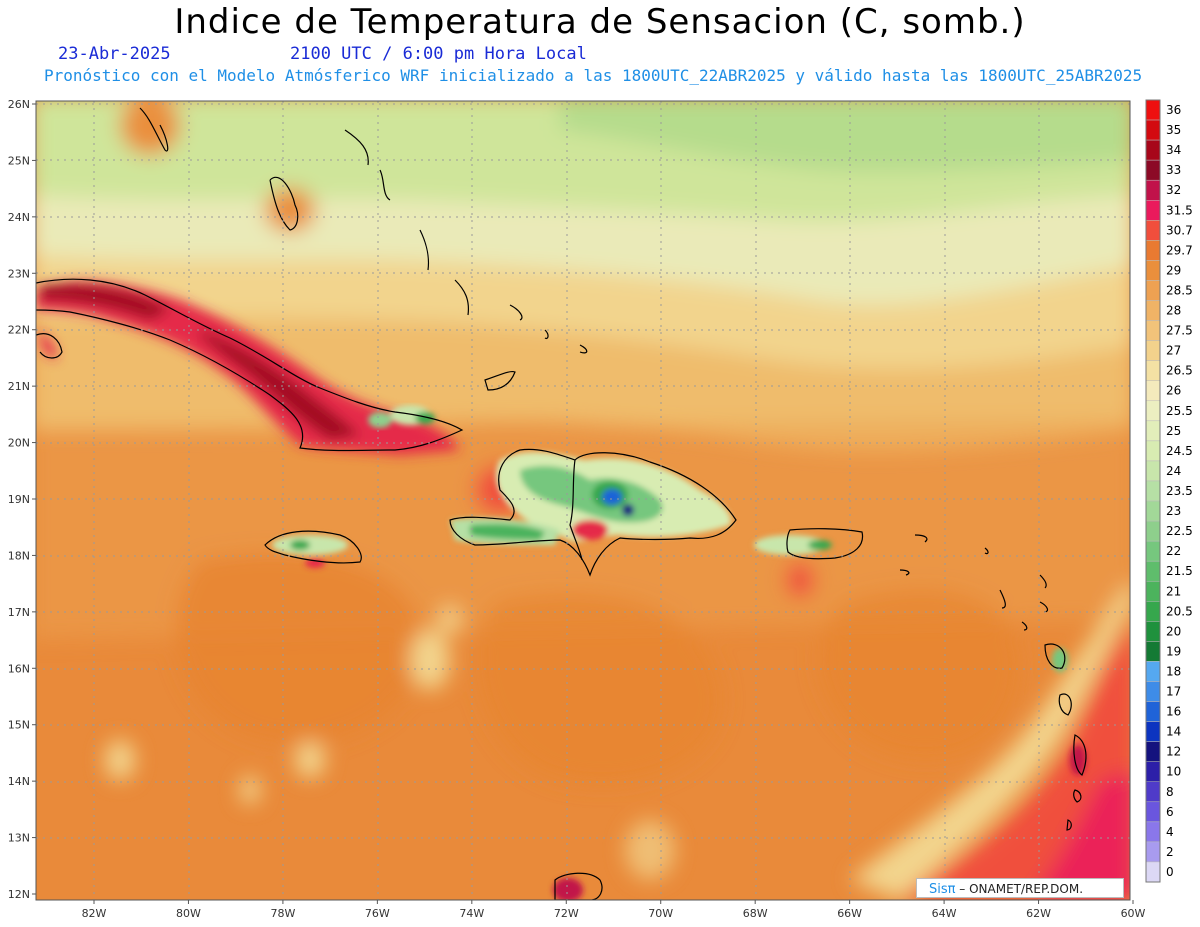  Describe the element at coordinates (1173, 170) in the screenshot. I see `colorbar-label: 33` at that location.